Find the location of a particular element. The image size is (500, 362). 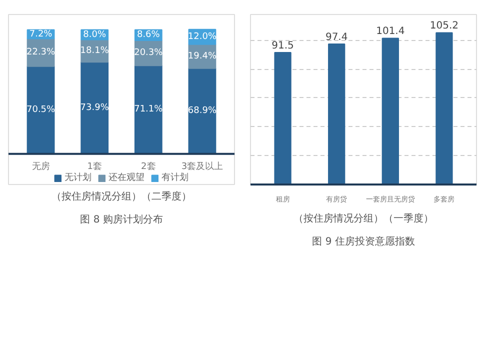

x-tick-label: 1套 is located at coordinates (94, 166).